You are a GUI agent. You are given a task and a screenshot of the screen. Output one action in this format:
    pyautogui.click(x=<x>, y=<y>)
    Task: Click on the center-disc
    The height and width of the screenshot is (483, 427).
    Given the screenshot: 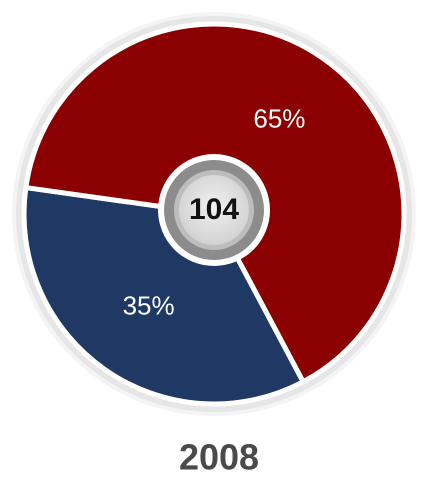 What is the action you would take?
    pyautogui.click(x=214, y=210)
    